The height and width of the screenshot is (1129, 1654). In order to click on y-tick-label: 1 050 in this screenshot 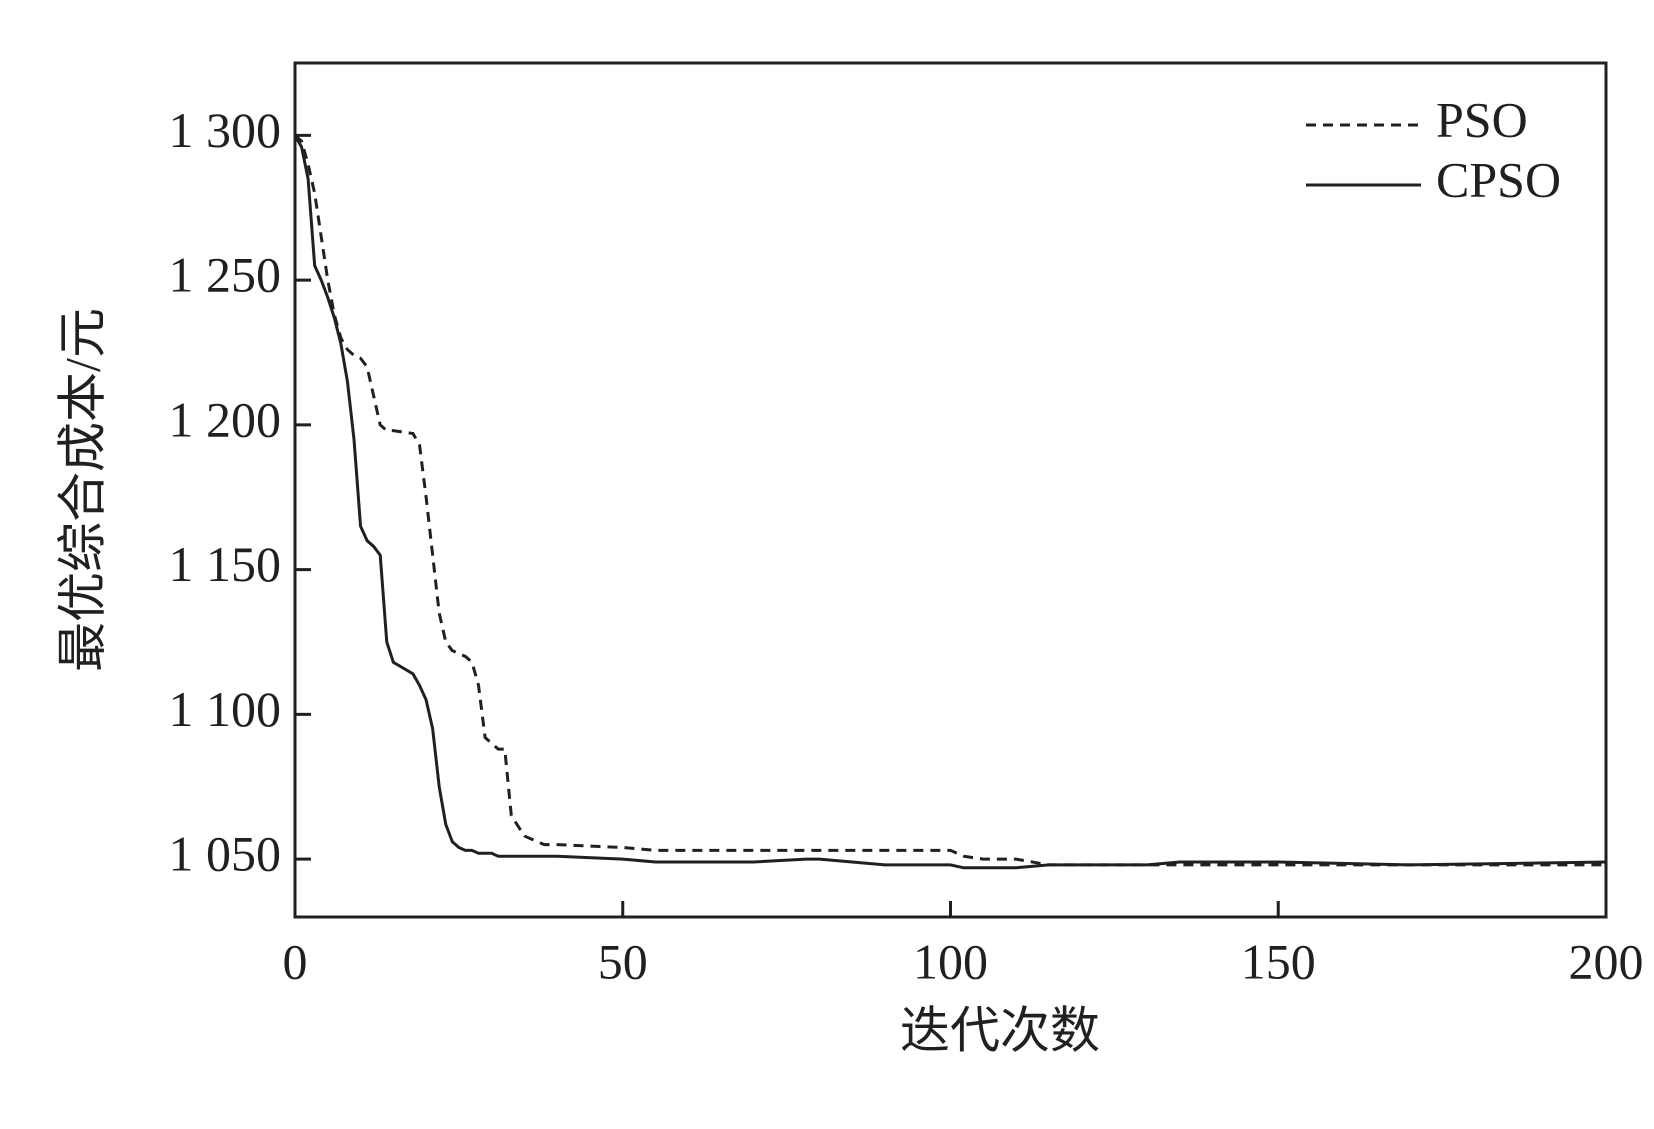, I will do `click(225, 854)`.